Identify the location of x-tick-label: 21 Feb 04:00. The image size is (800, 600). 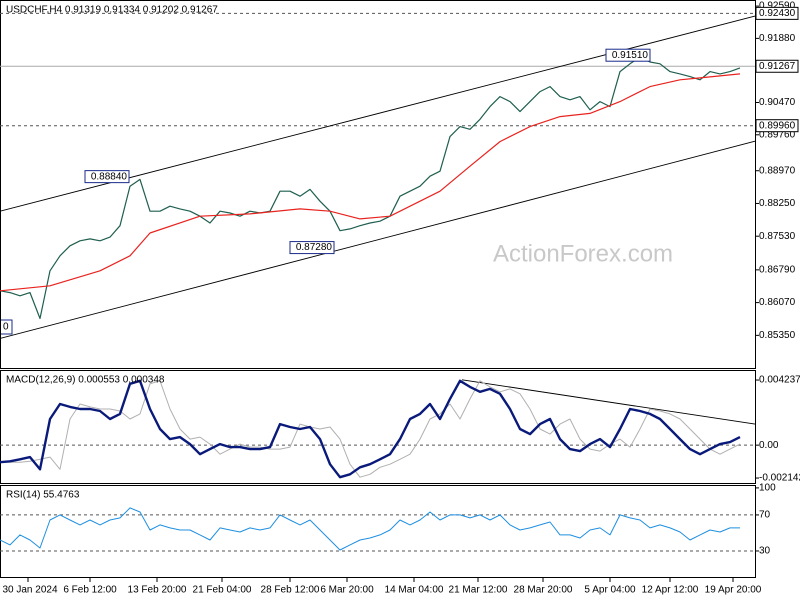
(222, 590).